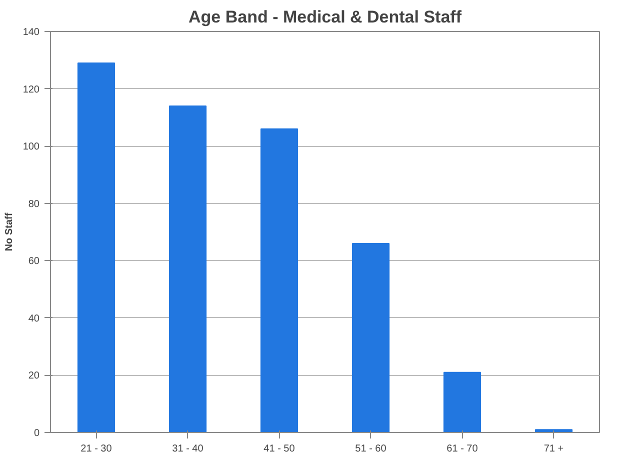  Describe the element at coordinates (34, 262) in the screenshot. I see `y-tick-label: 60` at that location.